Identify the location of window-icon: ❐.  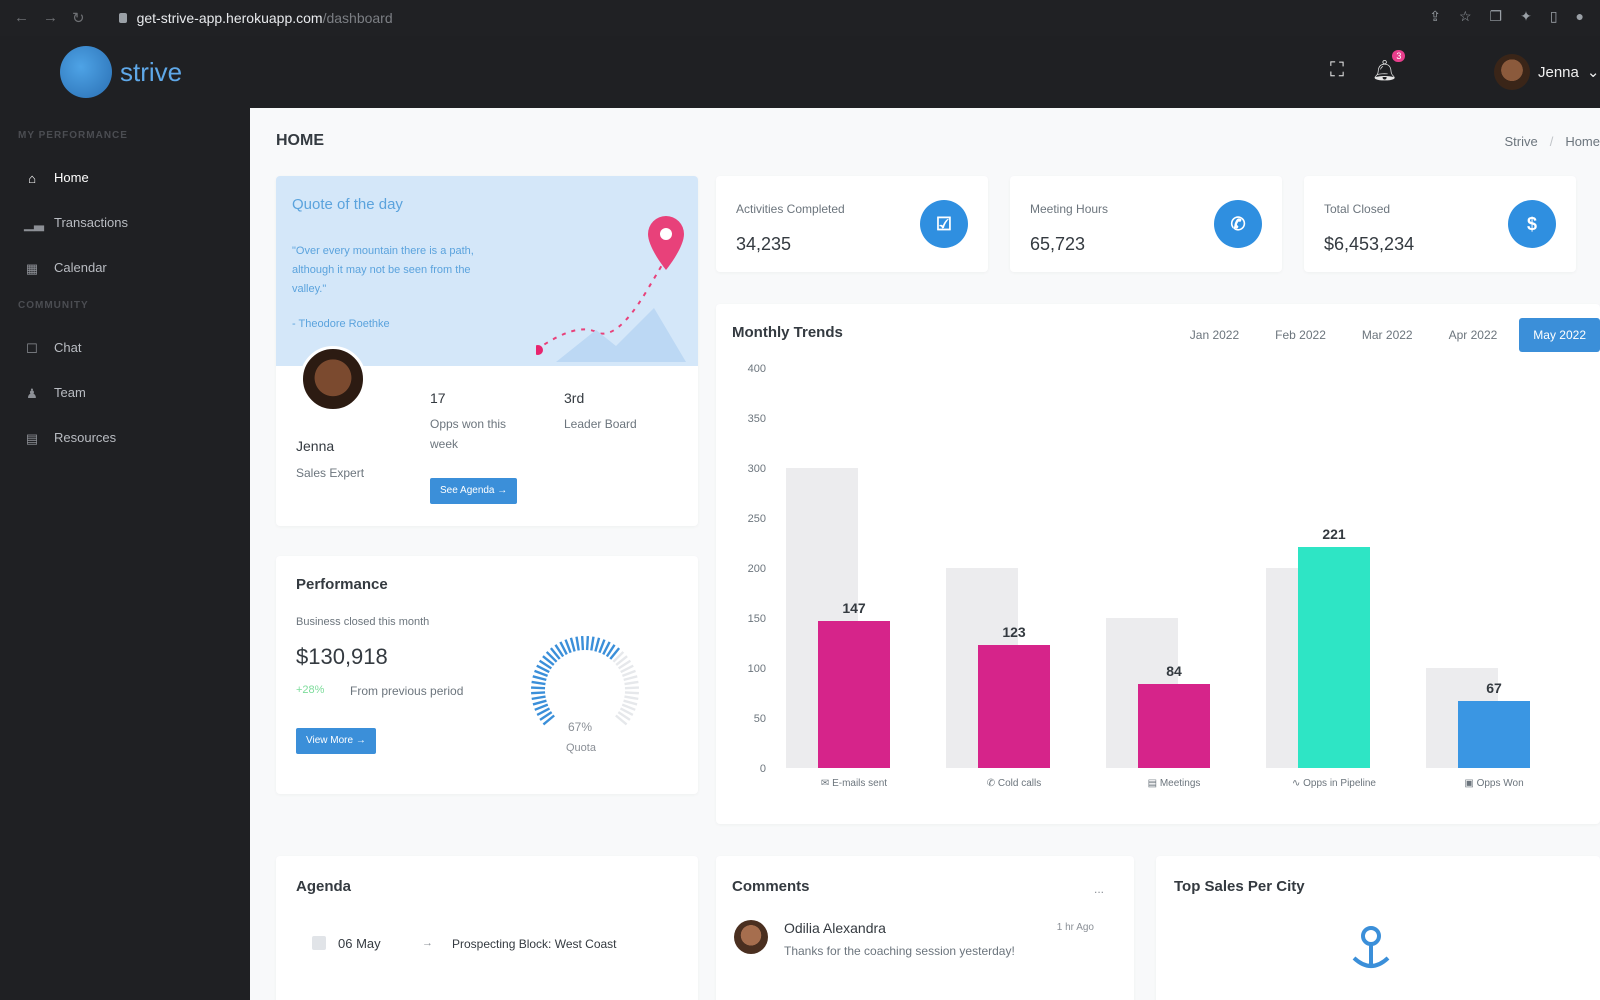
(1496, 16).